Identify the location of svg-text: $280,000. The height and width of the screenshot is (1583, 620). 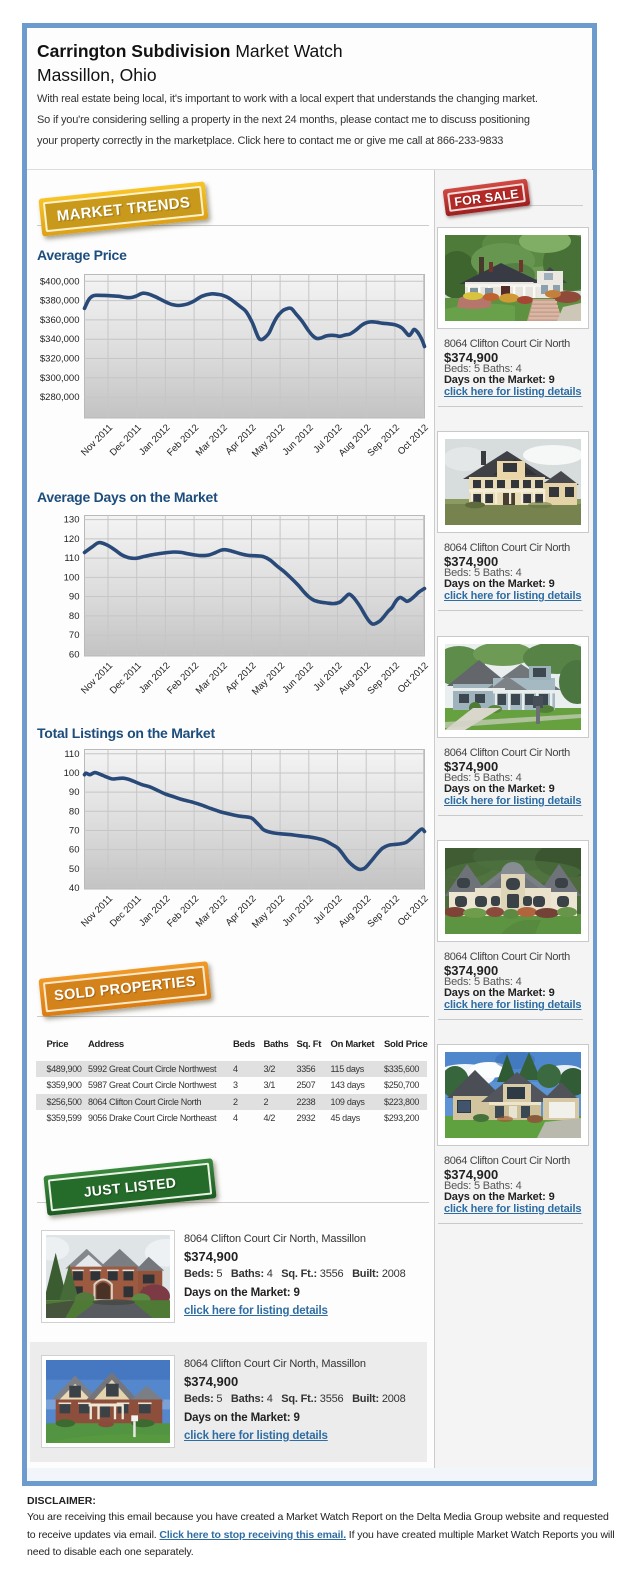
(60, 397).